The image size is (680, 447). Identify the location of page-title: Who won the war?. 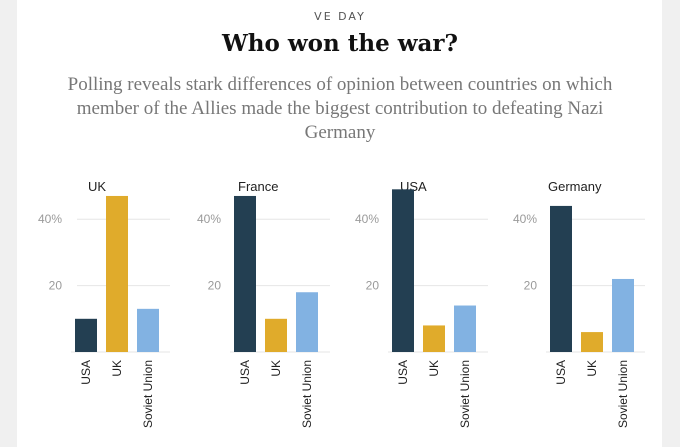
(340, 43).